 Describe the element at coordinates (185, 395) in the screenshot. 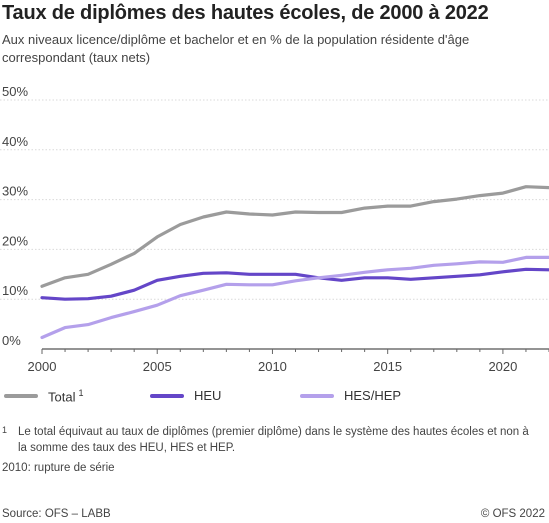

I see `legend-item-heu: HEU` at that location.